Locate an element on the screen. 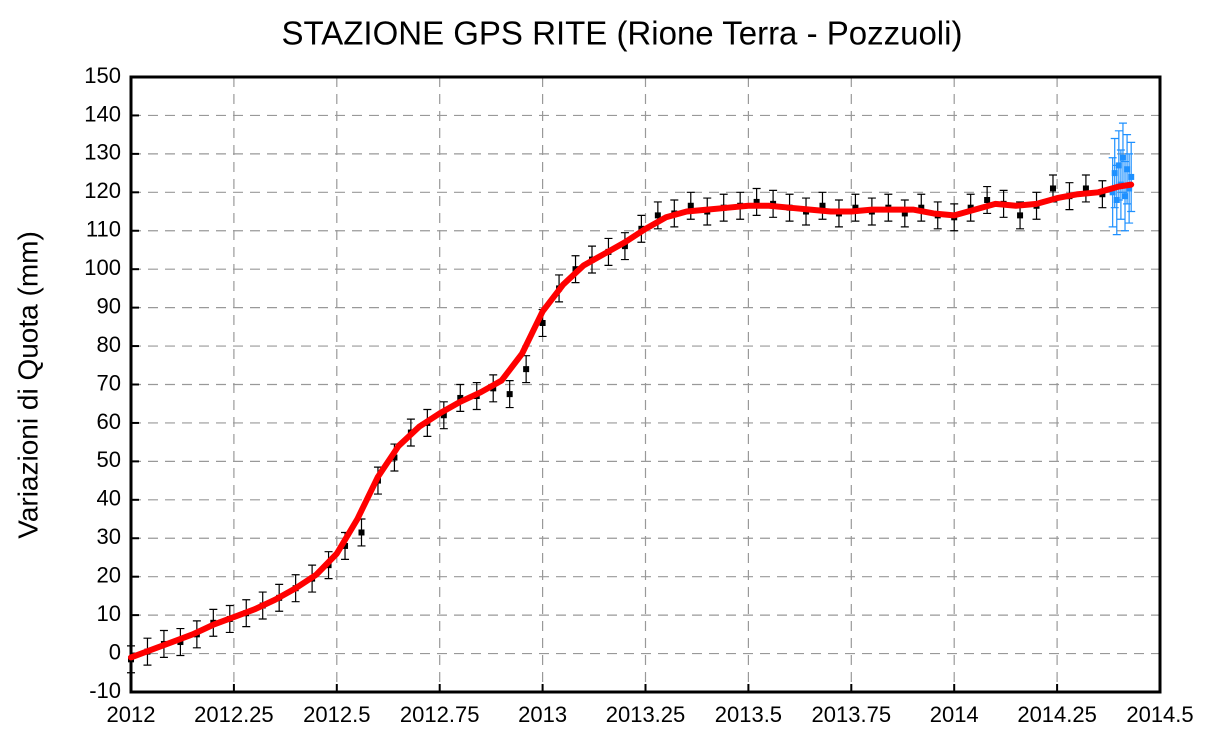 Image resolution: width=1212 pixels, height=733 pixels. y-tick-label: 40 is located at coordinates (109, 498).